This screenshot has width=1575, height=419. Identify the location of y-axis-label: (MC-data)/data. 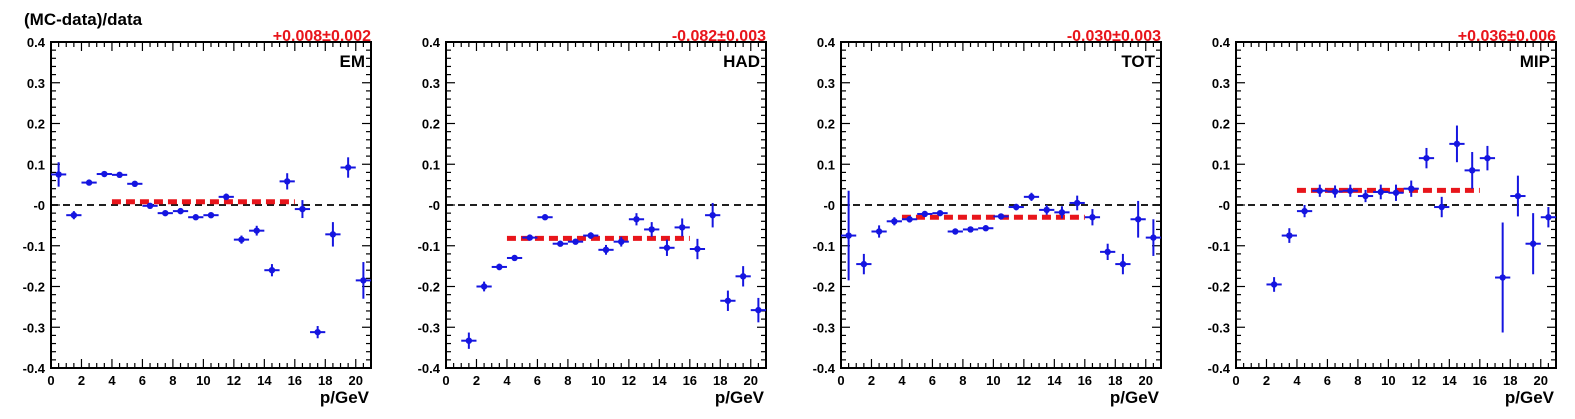
(83, 19).